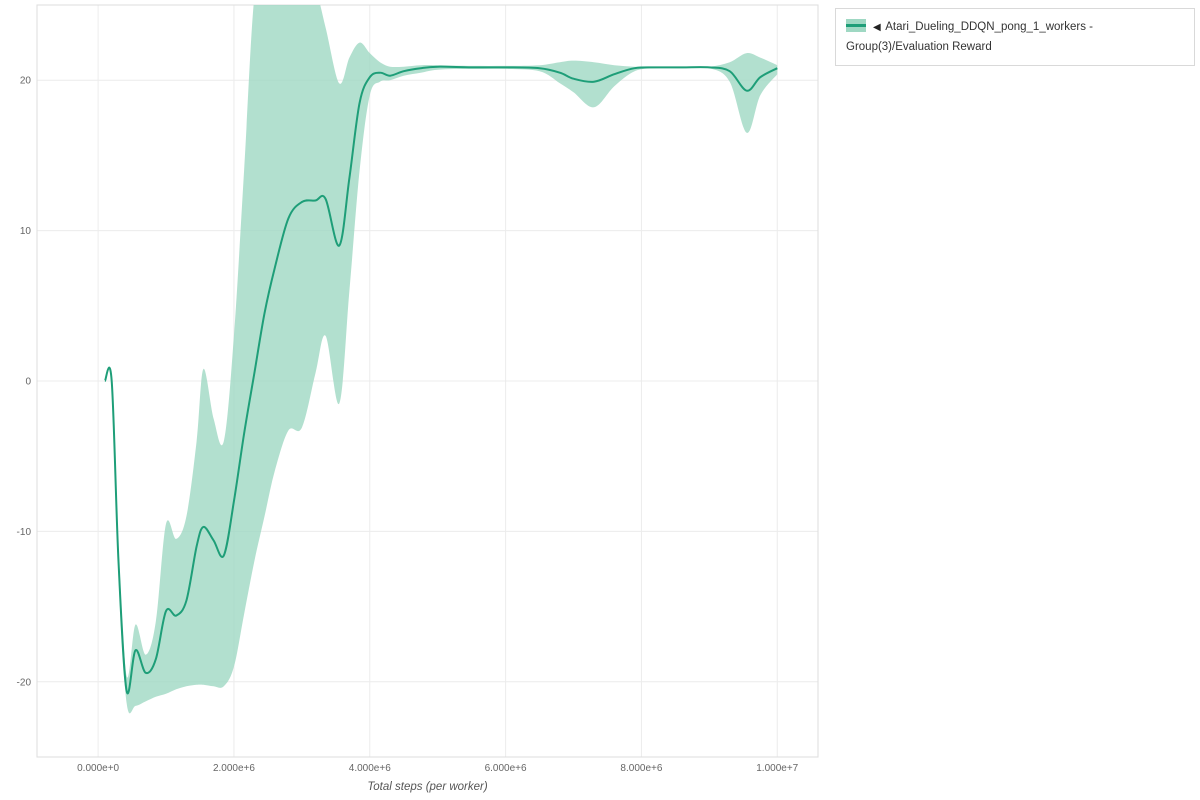 The image size is (1200, 800). Describe the element at coordinates (506, 768) in the screenshot. I see `x-tick-label: 6.000e+6` at that location.